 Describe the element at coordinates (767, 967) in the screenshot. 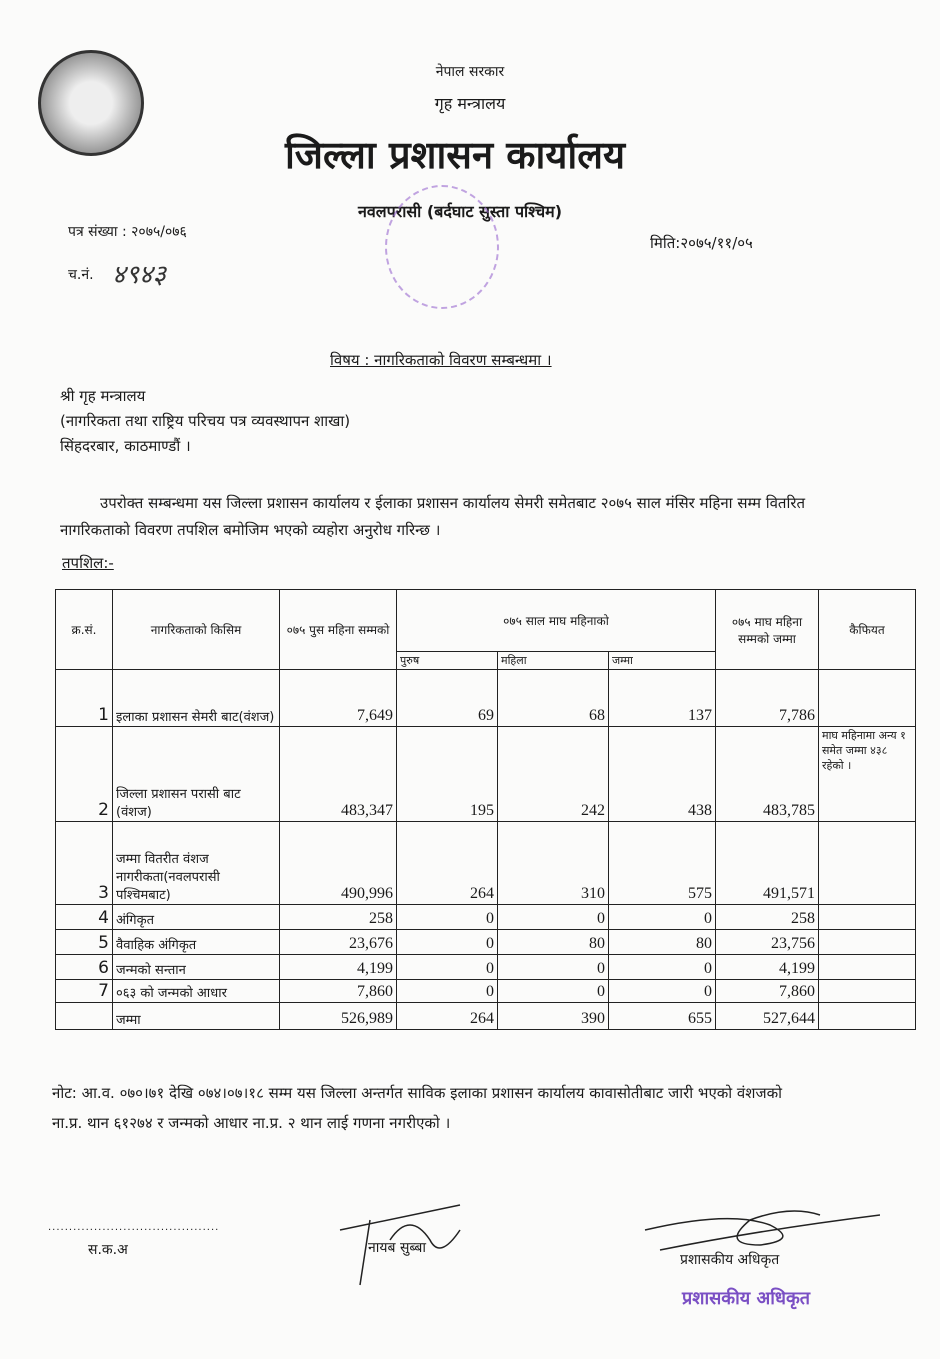

I see `cell-till-magh: 4,199` at that location.